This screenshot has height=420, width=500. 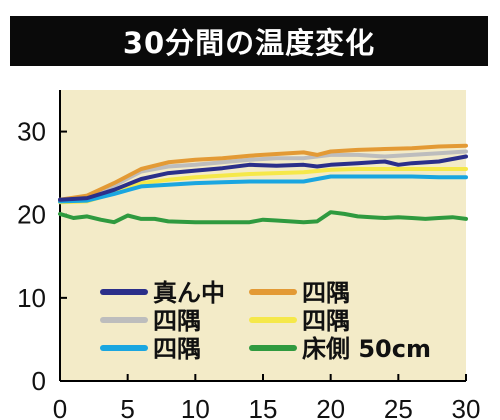 I want to click on y-tick-label: 10, so click(x=31, y=298).